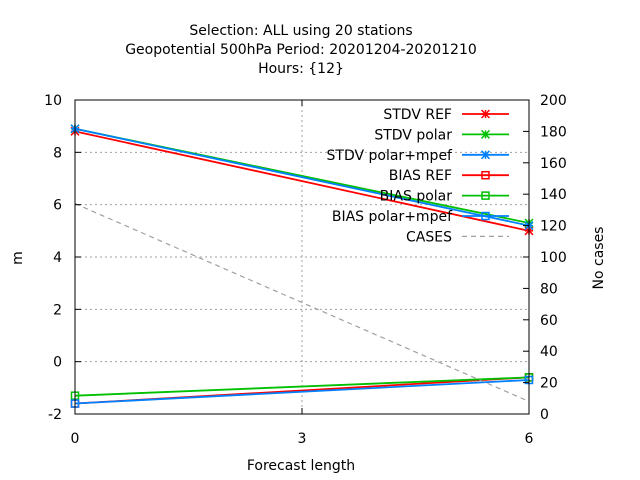 The width and height of the screenshot is (640, 480). What do you see at coordinates (301, 466) in the screenshot?
I see `x-axis-label: Forecast length` at bounding box center [301, 466].